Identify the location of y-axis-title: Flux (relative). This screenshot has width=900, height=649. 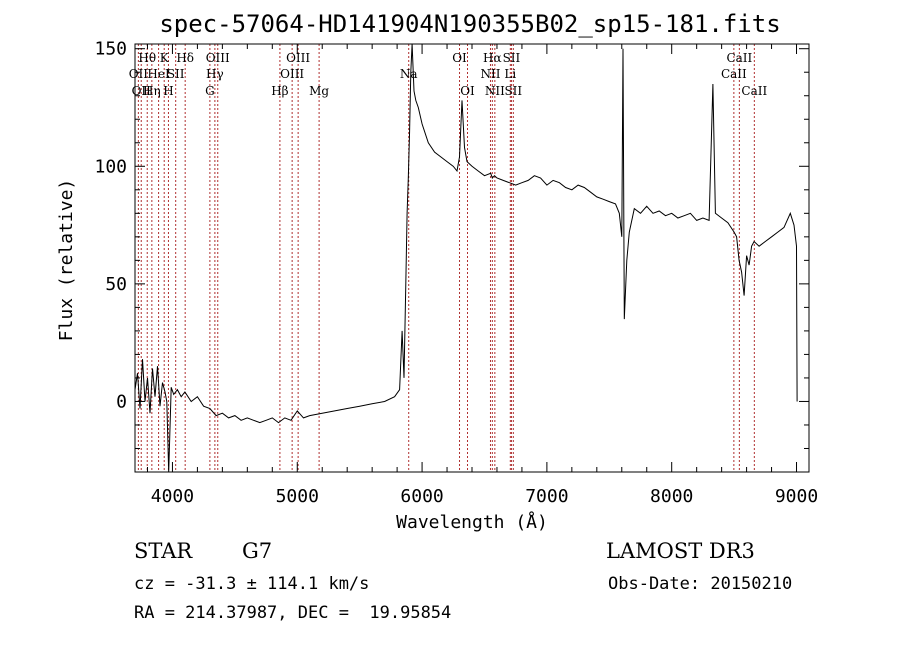
(66, 260).